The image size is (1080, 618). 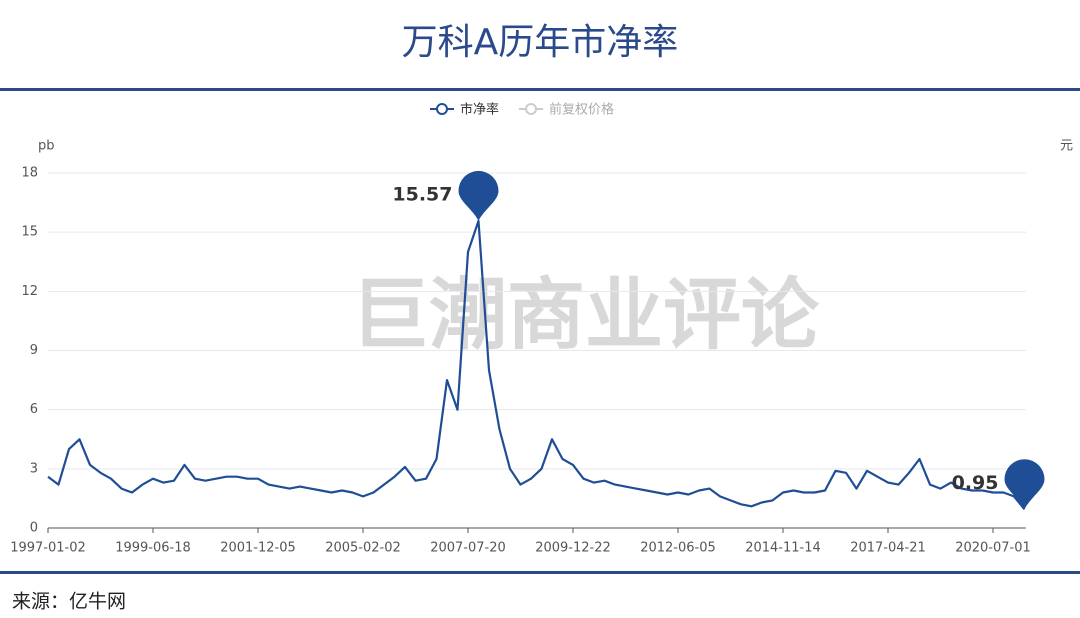 What do you see at coordinates (585, 315) in the screenshot?
I see `watermark: 巨潮商业评论` at bounding box center [585, 315].